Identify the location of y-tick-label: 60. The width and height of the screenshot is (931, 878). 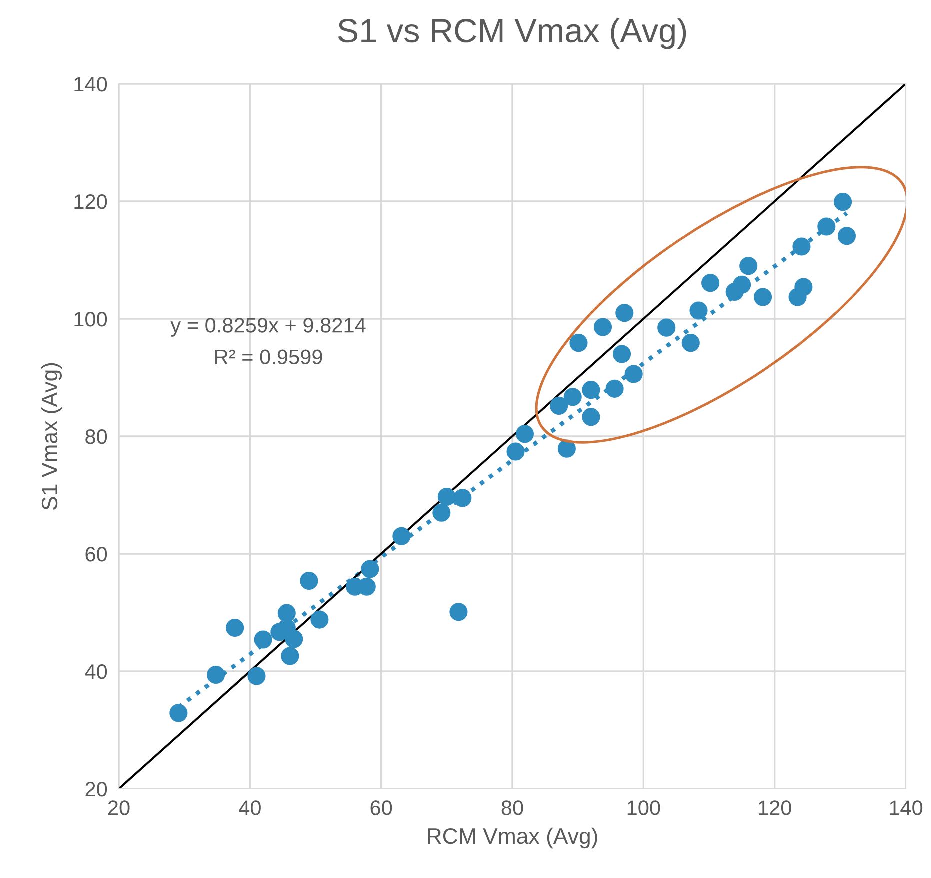
(97, 554).